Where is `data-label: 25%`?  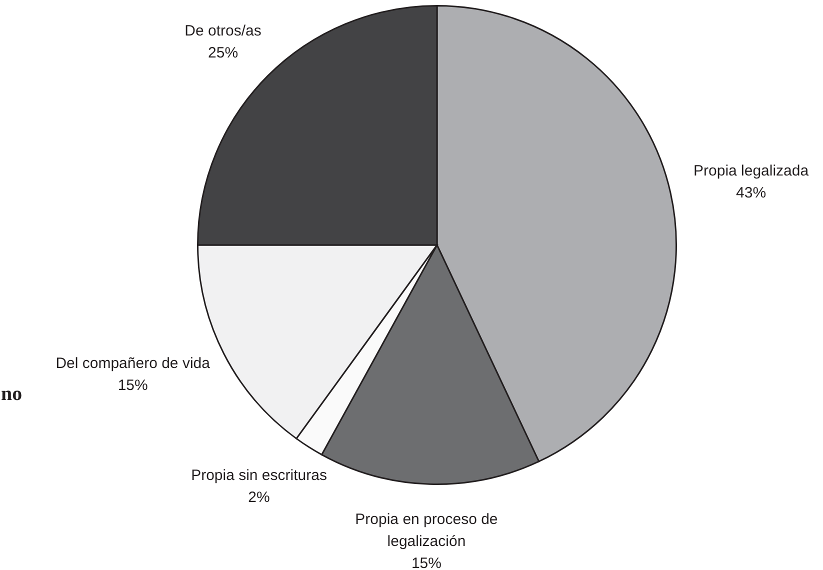
data-label: 25% is located at coordinates (223, 53).